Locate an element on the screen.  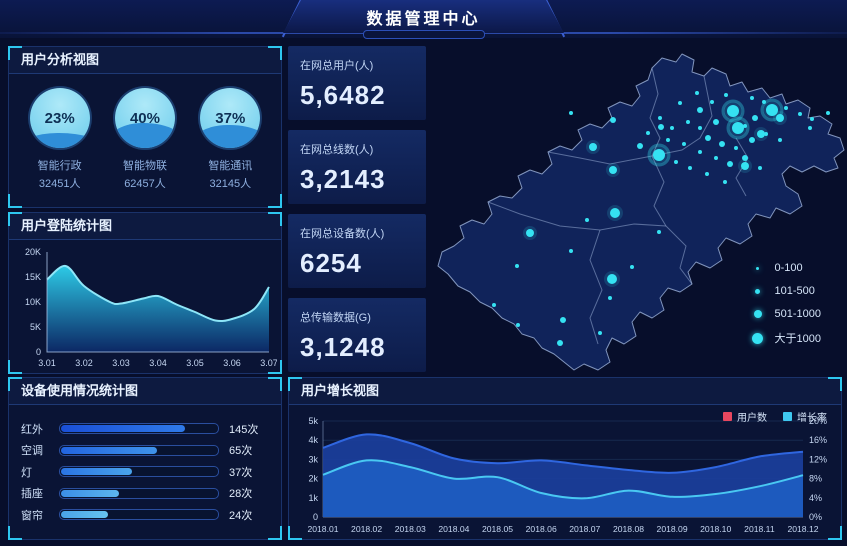
header-bar: 数据管理中心 is located at coordinates (423, 19).